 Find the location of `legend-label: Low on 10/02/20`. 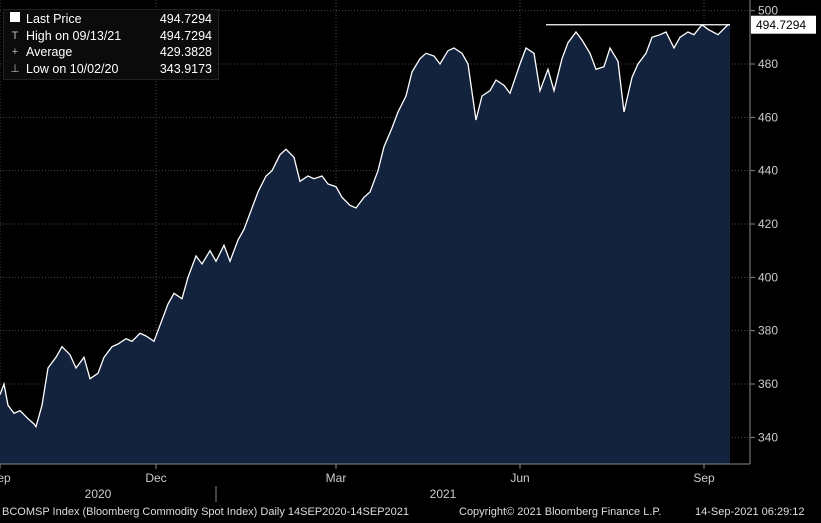

legend-label: Low on 10/02/20 is located at coordinates (72, 68).